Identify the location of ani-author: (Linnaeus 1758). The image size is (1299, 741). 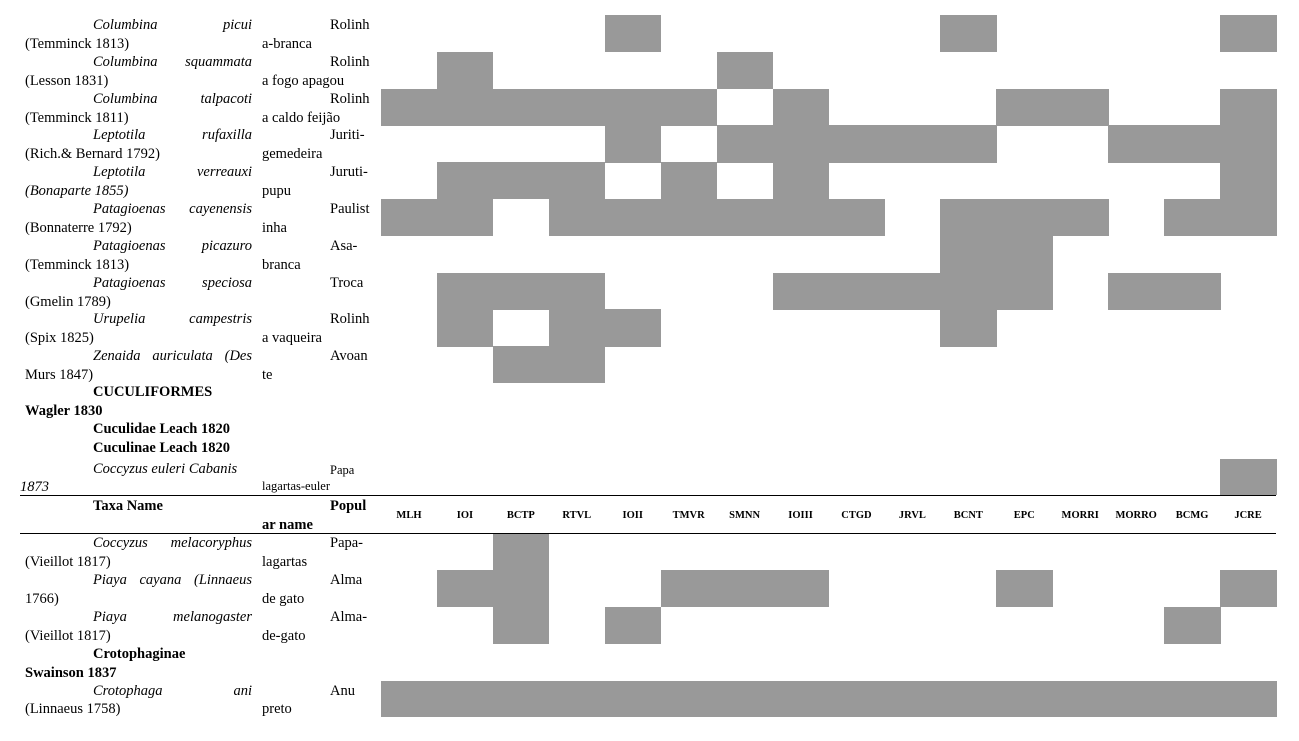
(73, 709).